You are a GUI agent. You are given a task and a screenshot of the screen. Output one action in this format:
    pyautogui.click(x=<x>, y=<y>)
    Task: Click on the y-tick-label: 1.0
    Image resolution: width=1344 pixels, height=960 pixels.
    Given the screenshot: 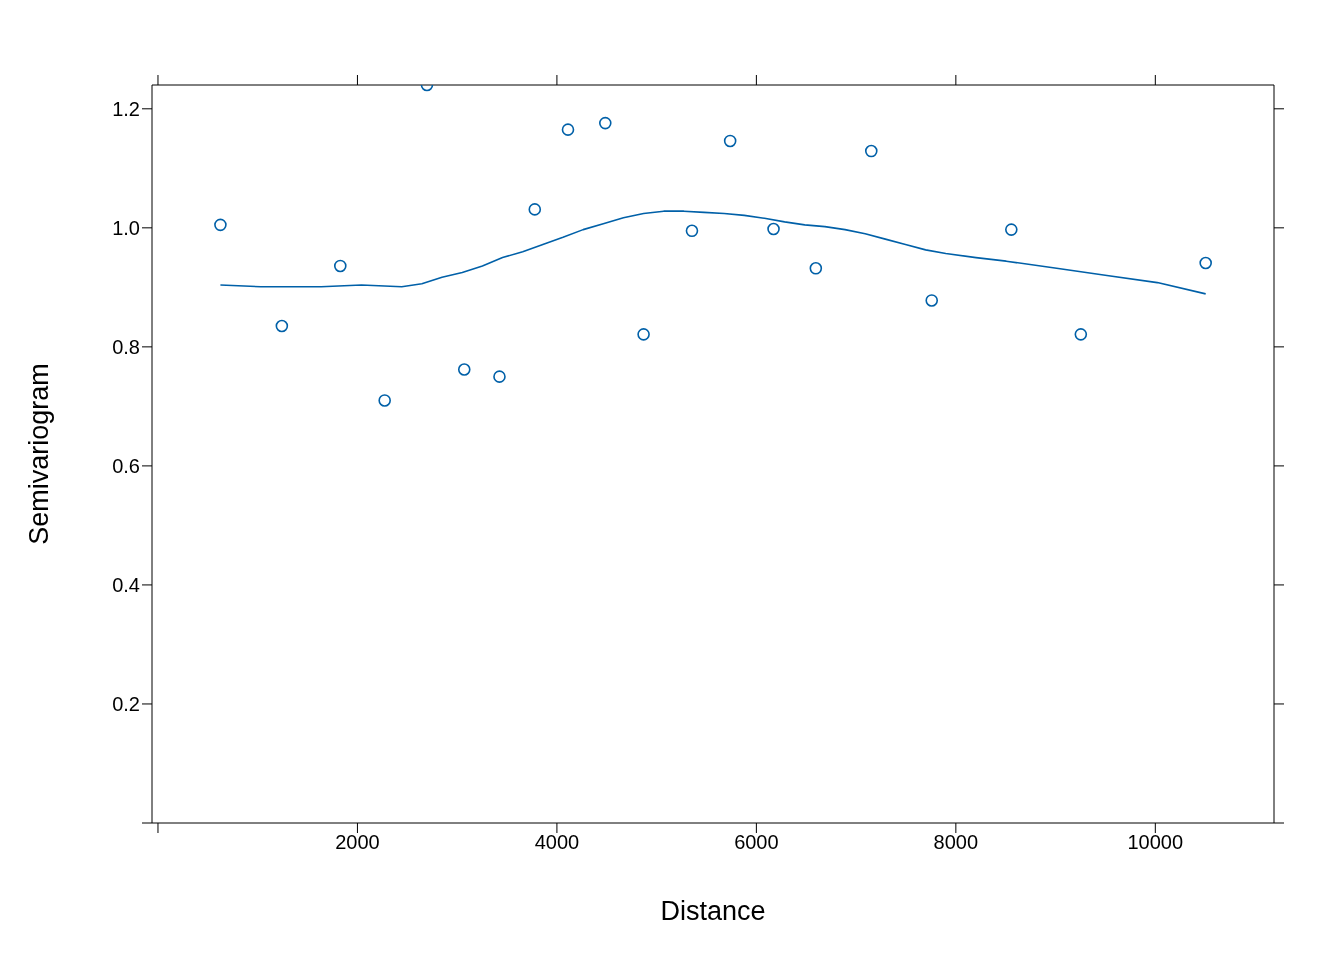 What is the action you would take?
    pyautogui.click(x=126, y=227)
    